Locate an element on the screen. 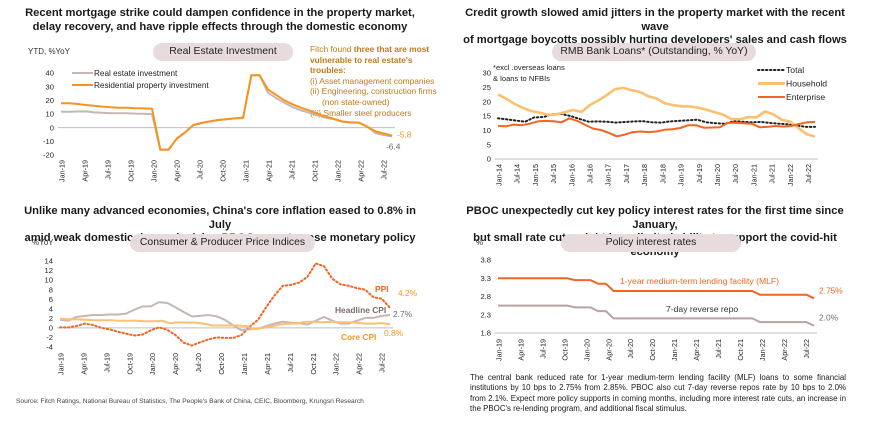 The width and height of the screenshot is (870, 425). footnote-line: *excl .overseas loans is located at coordinates (529, 67).